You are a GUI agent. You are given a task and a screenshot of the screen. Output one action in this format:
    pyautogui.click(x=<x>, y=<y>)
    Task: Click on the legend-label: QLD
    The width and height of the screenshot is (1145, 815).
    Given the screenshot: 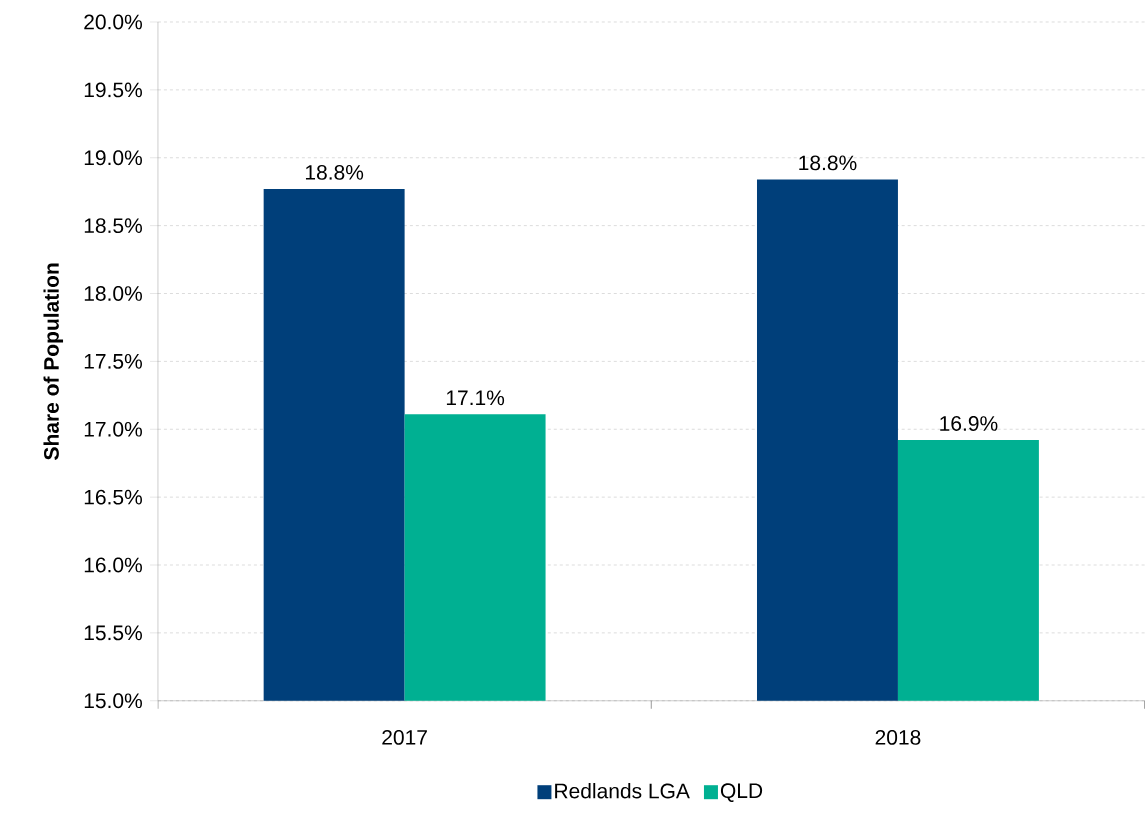 What is the action you would take?
    pyautogui.click(x=741, y=793)
    